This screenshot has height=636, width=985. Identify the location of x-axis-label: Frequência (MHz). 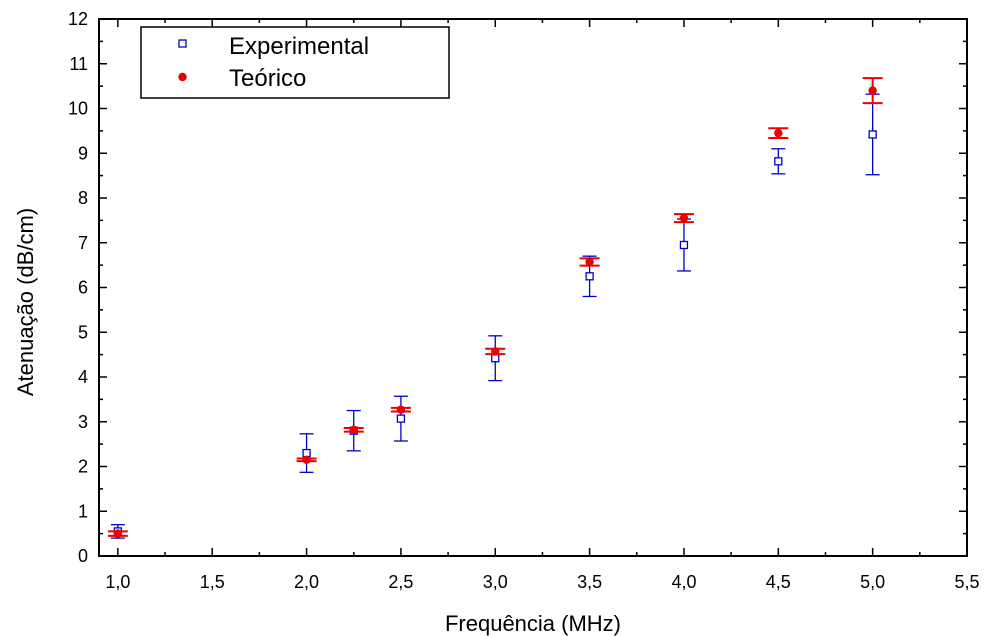
(533, 623).